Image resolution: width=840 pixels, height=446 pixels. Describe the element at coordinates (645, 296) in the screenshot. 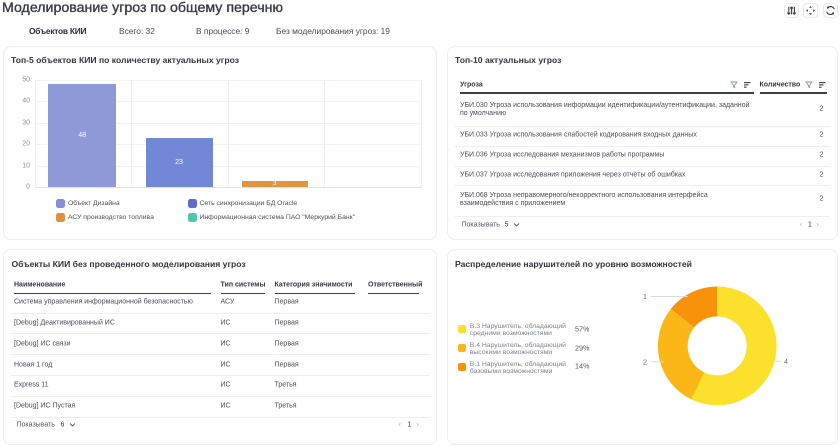

I see `svg-text: 1` at that location.